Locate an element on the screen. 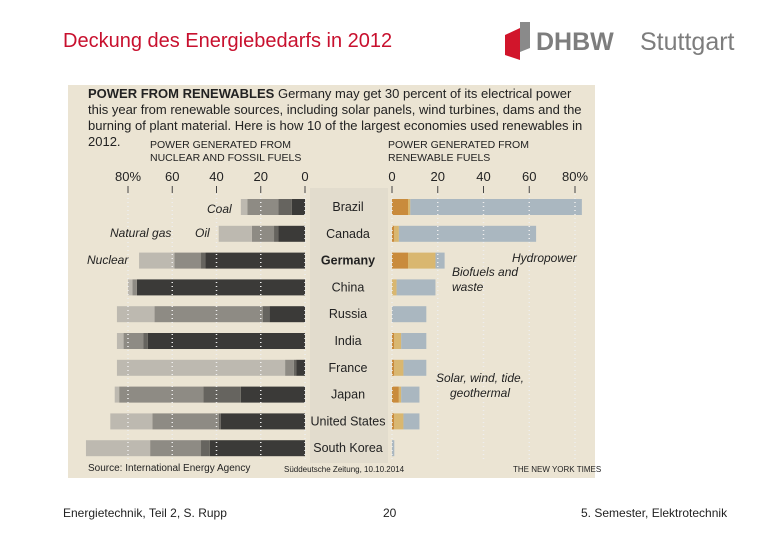 The height and width of the screenshot is (540, 780). logo-city: Stuttgart is located at coordinates (687, 42).